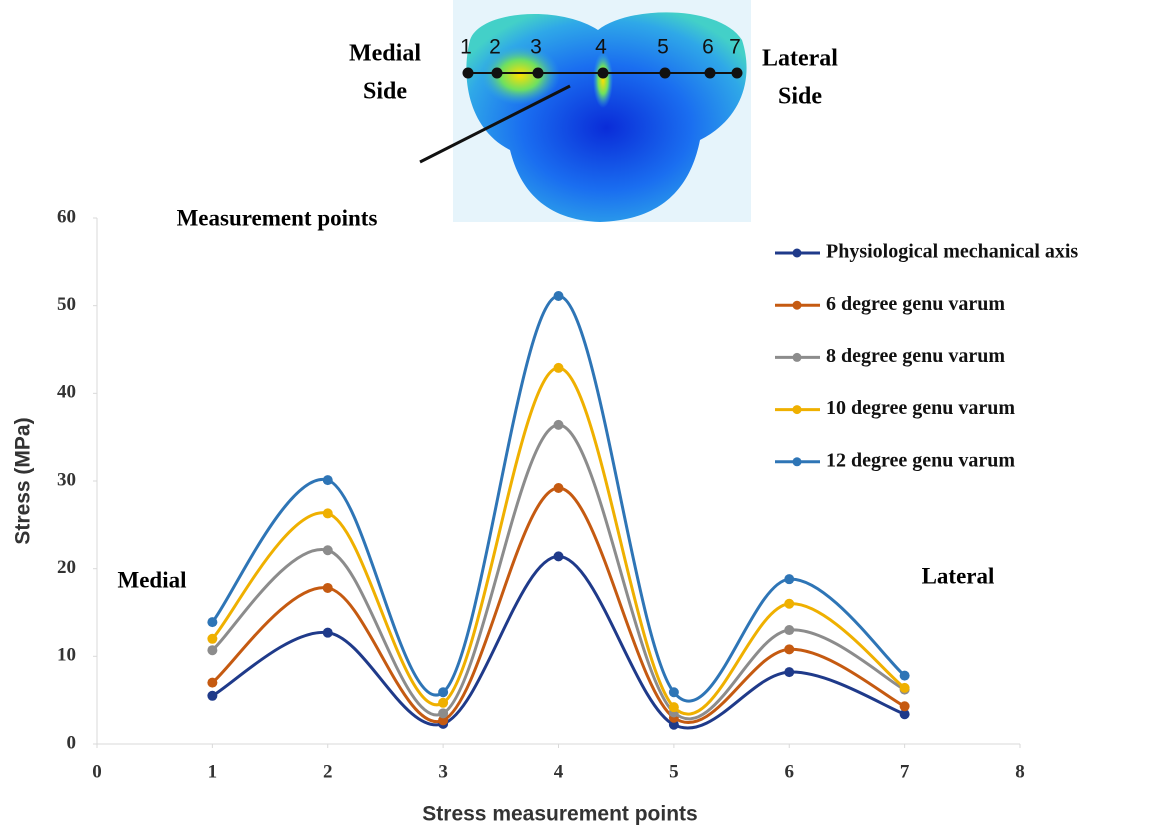 The width and height of the screenshot is (1176, 836). Describe the element at coordinates (735, 47) in the screenshot. I see `inset-point-label: 7` at that location.